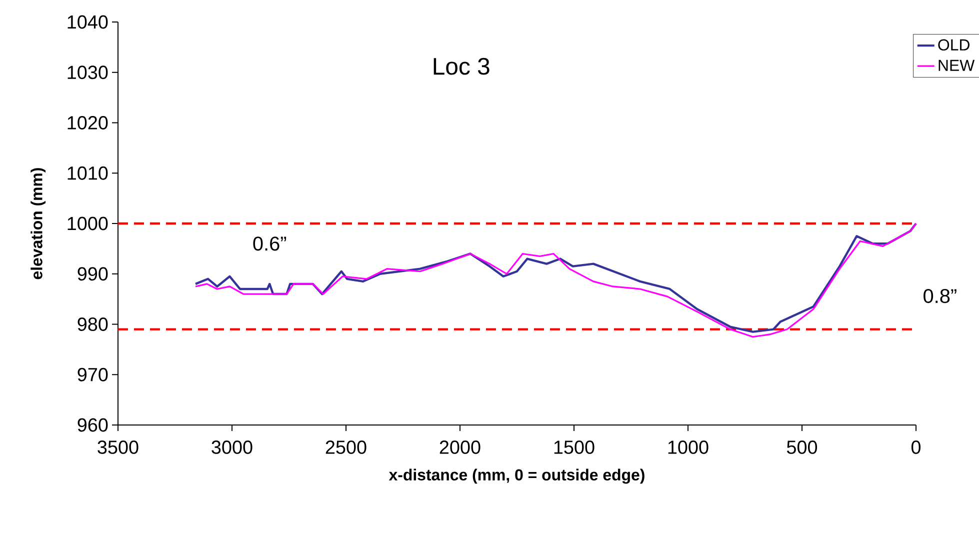 Image resolution: width=979 pixels, height=537 pixels. I want to click on x-tick-label: 1000, so click(688, 447).